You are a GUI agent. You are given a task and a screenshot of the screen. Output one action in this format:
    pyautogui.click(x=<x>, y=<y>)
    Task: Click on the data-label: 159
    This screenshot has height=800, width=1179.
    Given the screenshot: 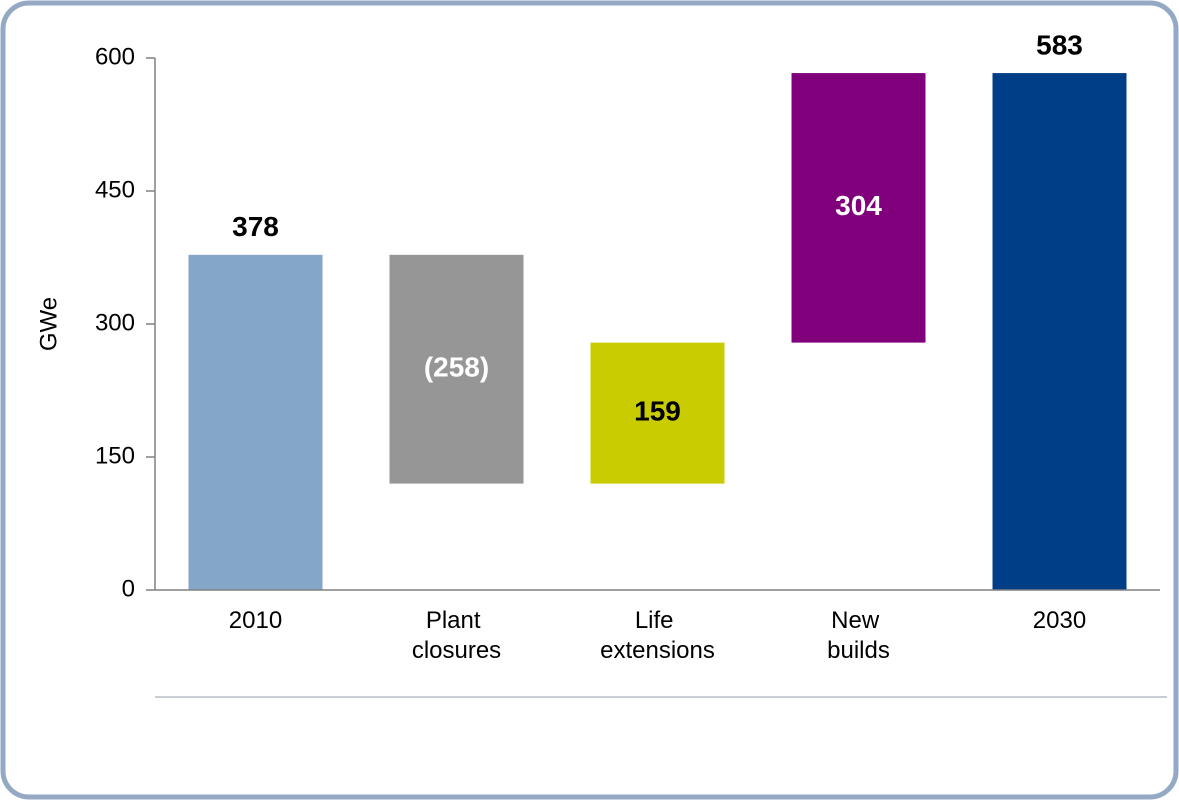 What is the action you would take?
    pyautogui.click(x=657, y=411)
    